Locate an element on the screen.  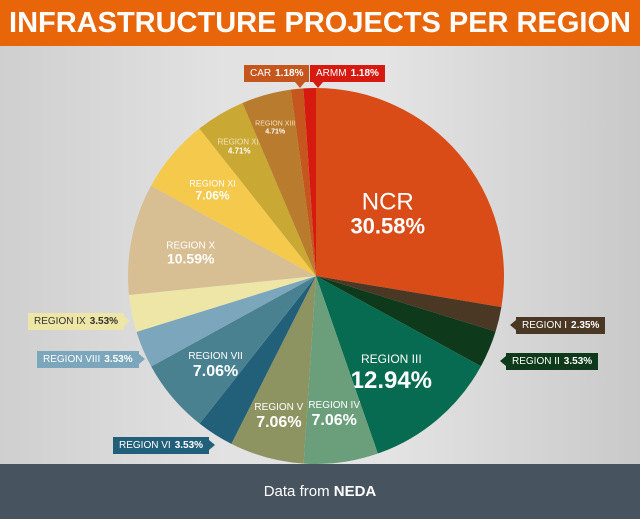
pie-slice-region-vii is located at coordinates (233, 350).